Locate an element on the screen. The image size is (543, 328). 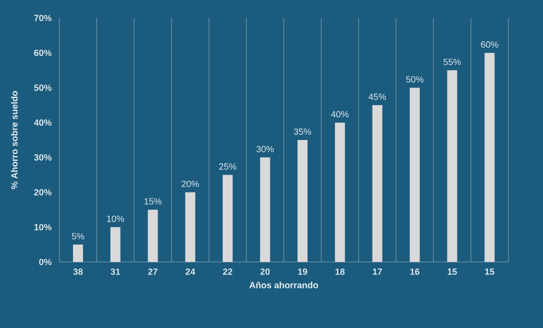
x-tick-label: 38 is located at coordinates (78, 271).